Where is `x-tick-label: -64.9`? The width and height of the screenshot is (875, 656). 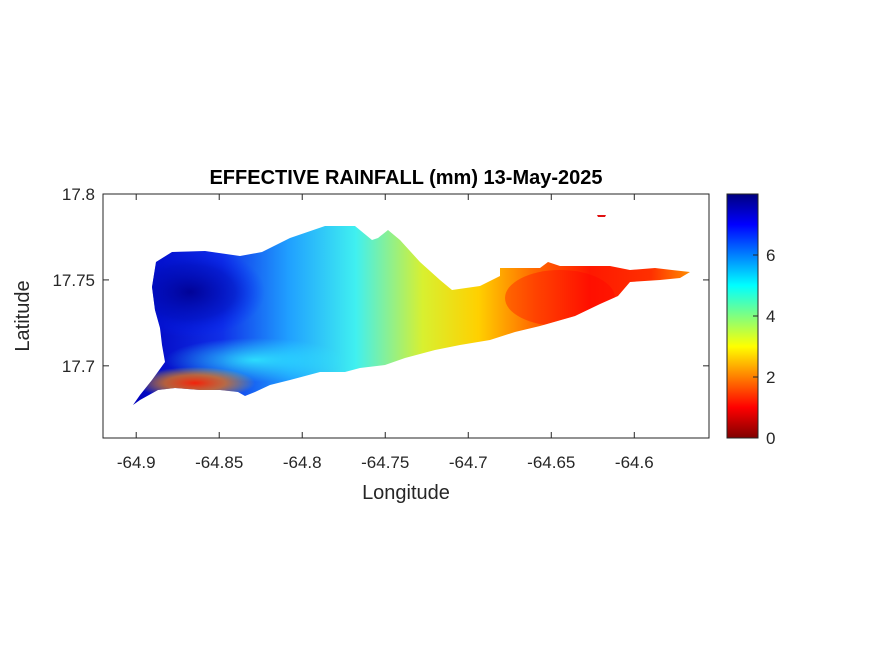
x-tick-label: -64.9 is located at coordinates (136, 462).